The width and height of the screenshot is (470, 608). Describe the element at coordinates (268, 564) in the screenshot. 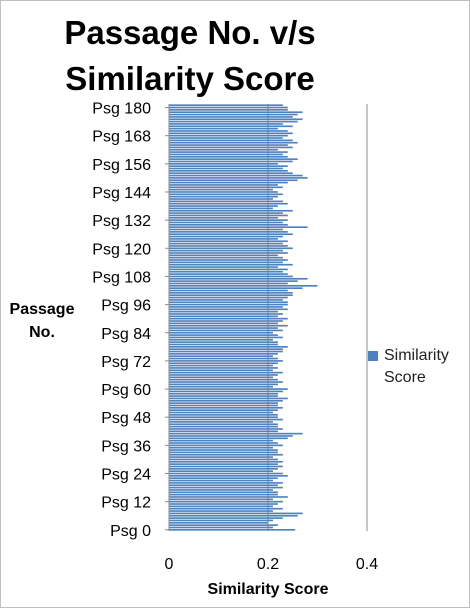

I see `x-tick-label: 0.2` at that location.